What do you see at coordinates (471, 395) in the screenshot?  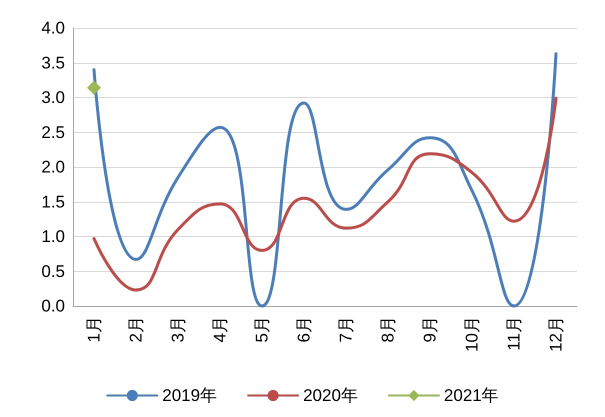 I see `legend-label: 2021年` at bounding box center [471, 395].